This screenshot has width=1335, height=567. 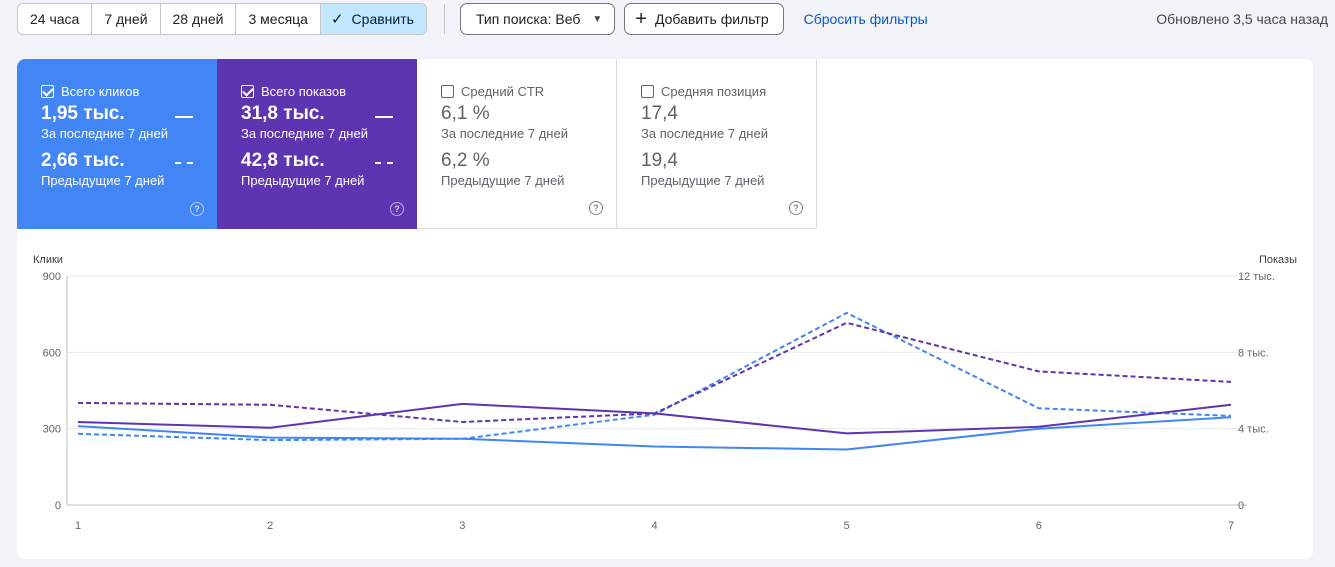 What do you see at coordinates (52, 430) in the screenshot?
I see `y-left-tick-label: 300` at bounding box center [52, 430].